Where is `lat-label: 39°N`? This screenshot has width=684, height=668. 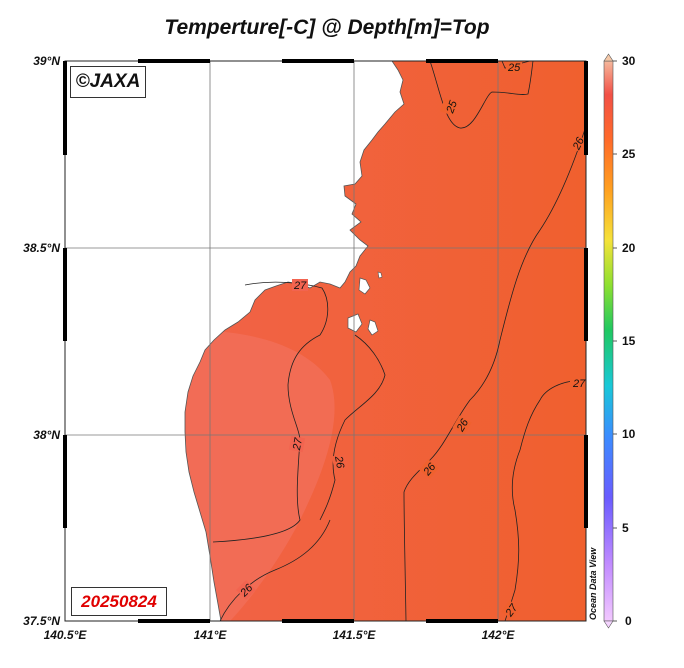 lat-label: 39°N is located at coordinates (46, 61).